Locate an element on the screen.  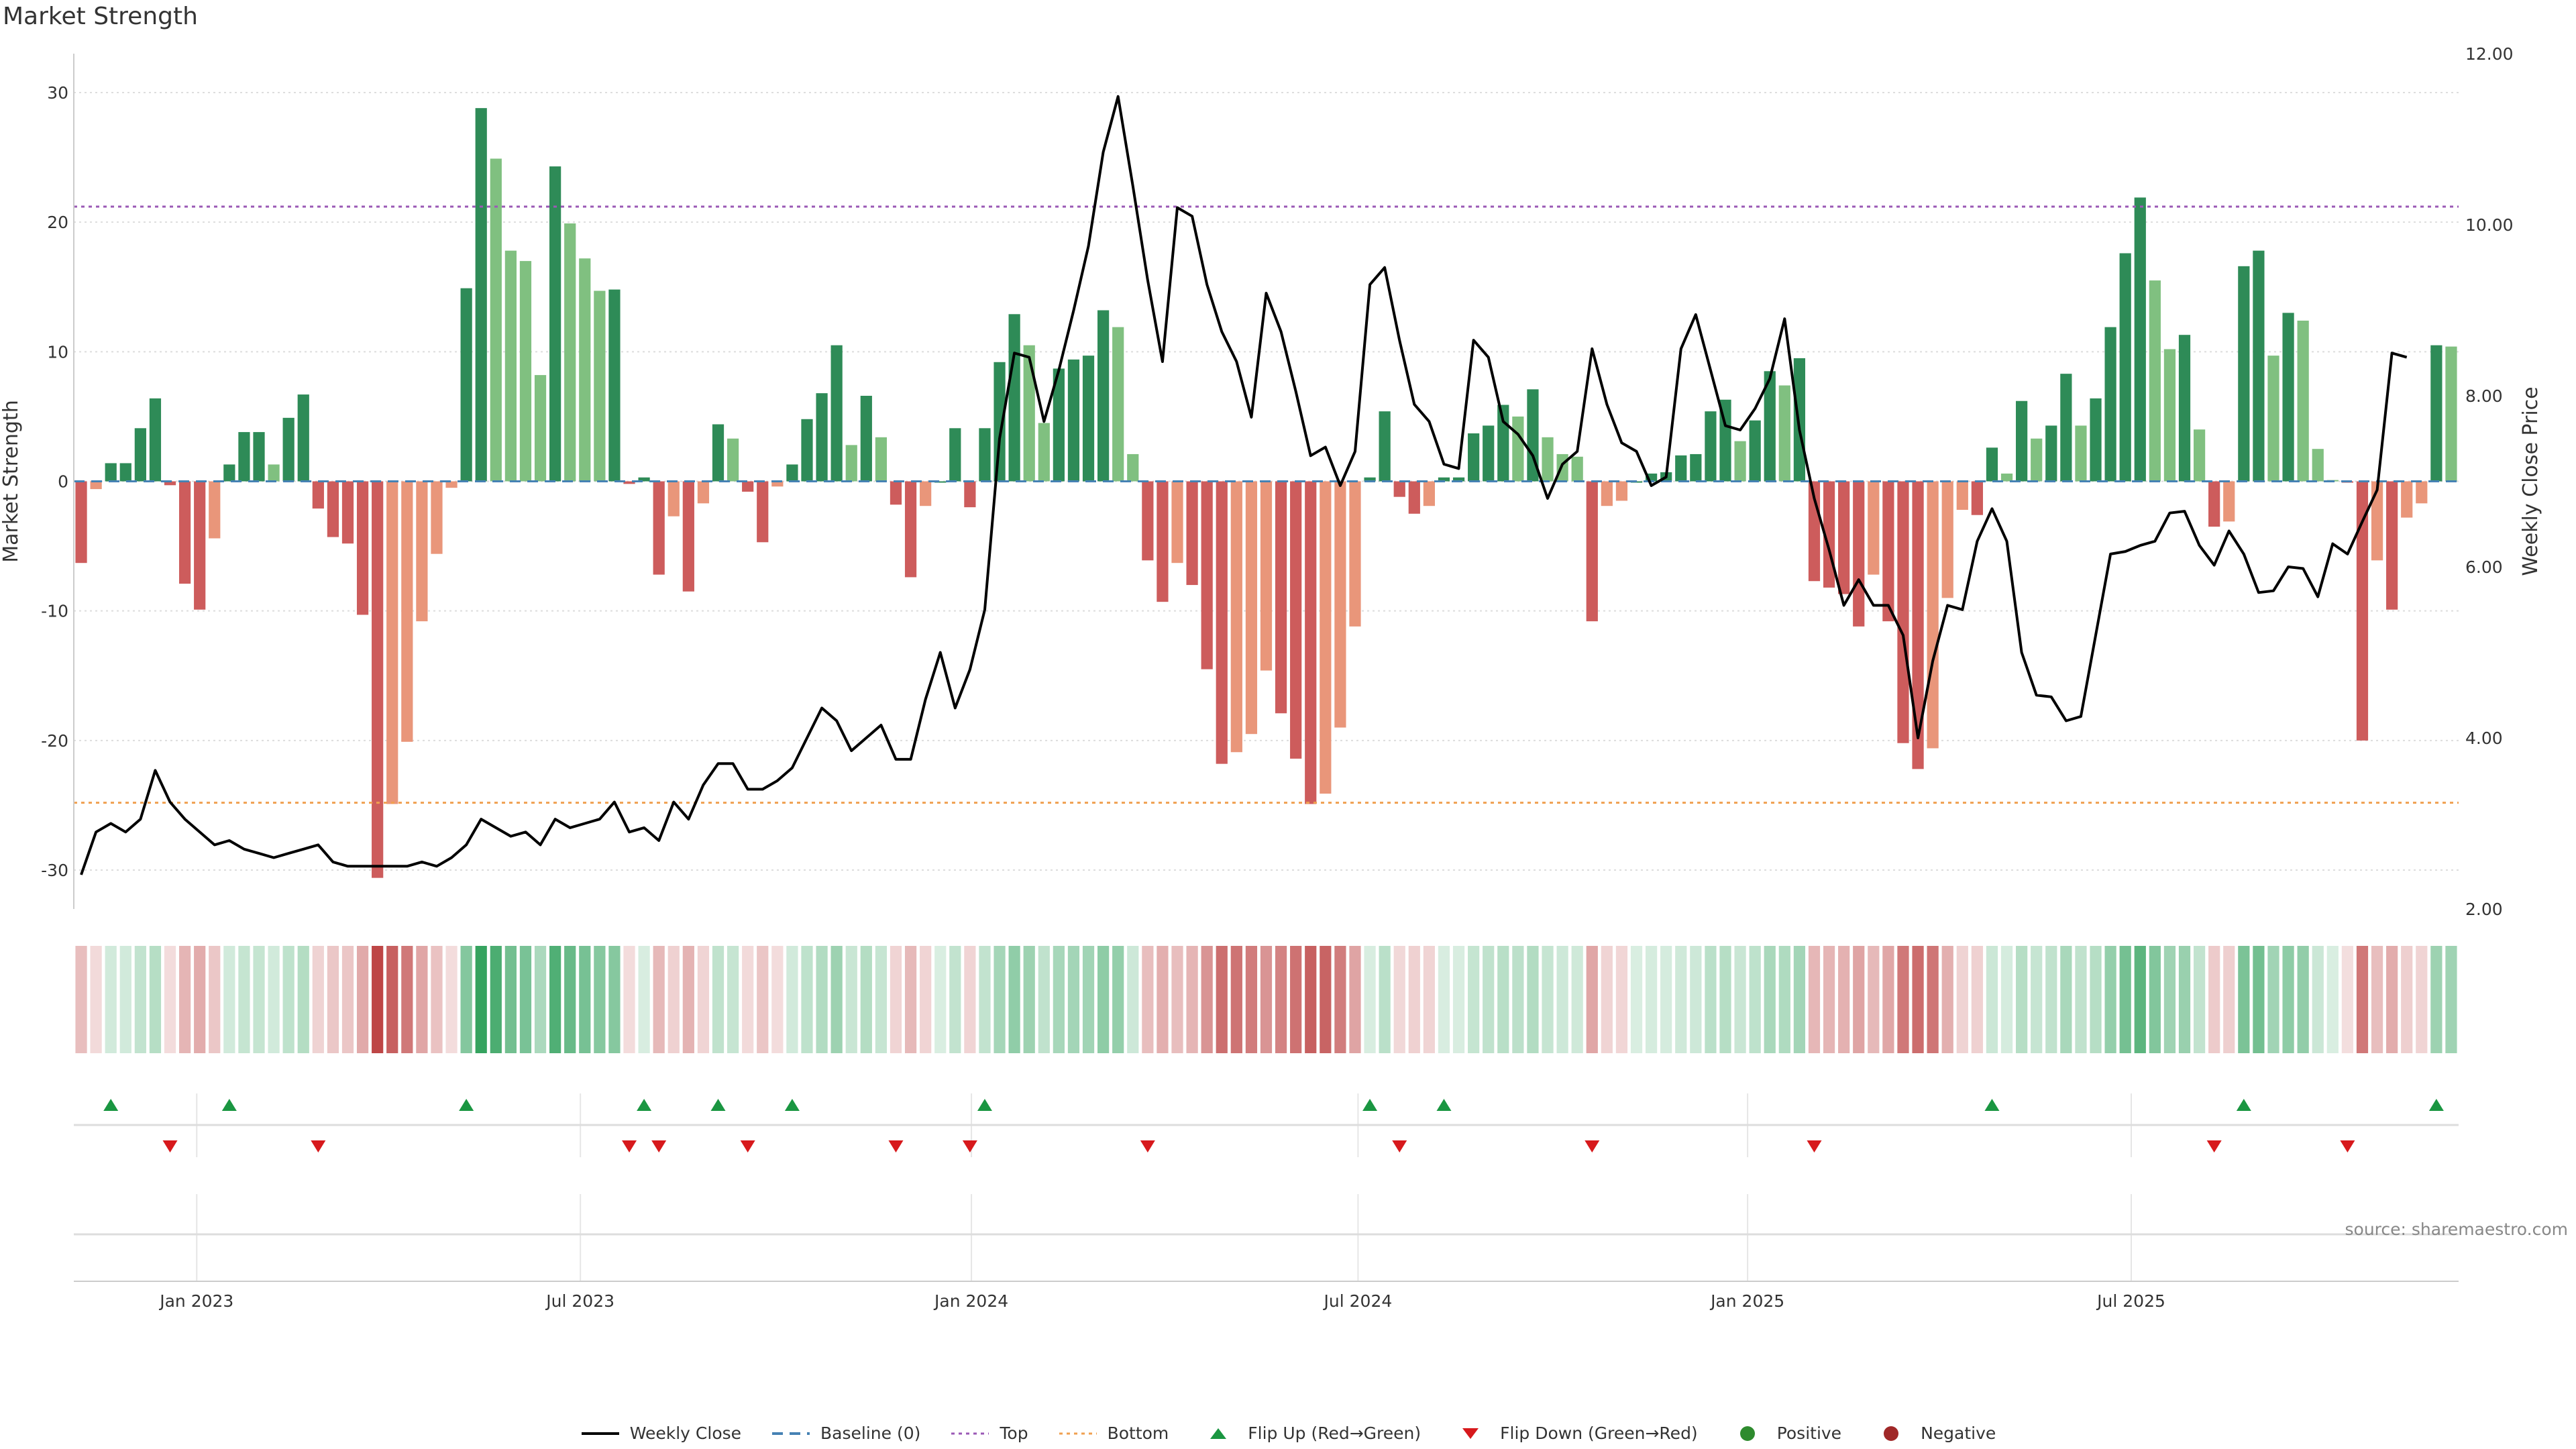
legend-item-up: Flip Up (Red→Green) is located at coordinates (1309, 1433).